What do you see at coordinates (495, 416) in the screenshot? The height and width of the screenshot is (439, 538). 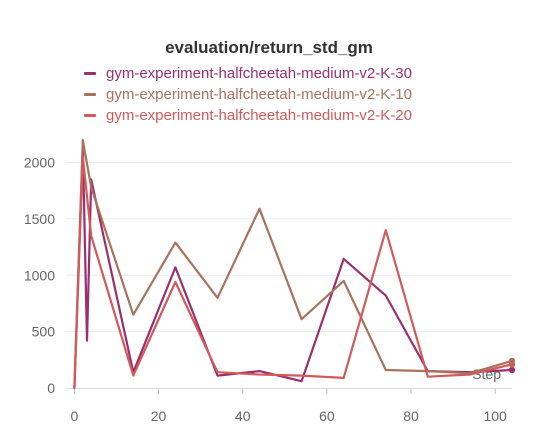 I see `x-tick-label: 100` at bounding box center [495, 416].